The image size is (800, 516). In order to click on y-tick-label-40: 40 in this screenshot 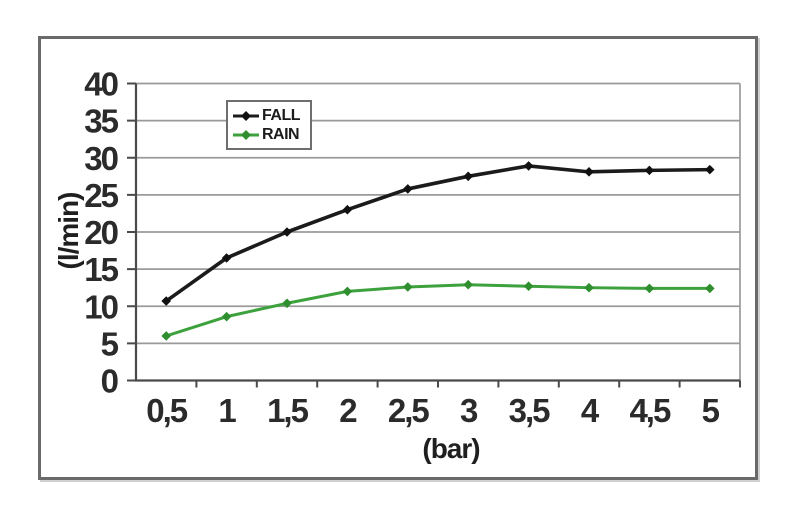, I will do `click(100, 84)`.